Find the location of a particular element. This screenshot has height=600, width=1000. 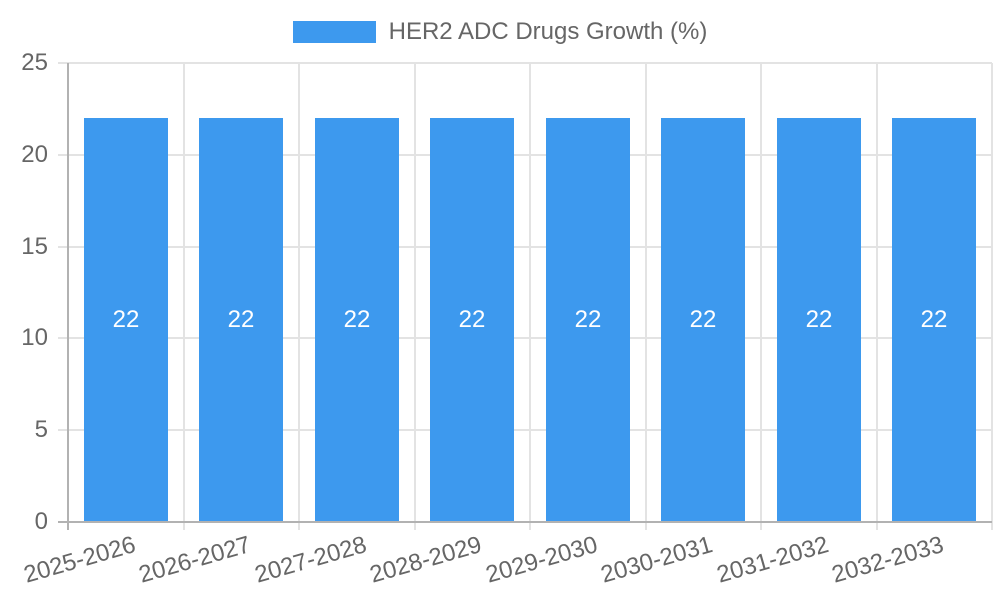

x-axis-tick-label: 2029-2030 is located at coordinates (542, 560).